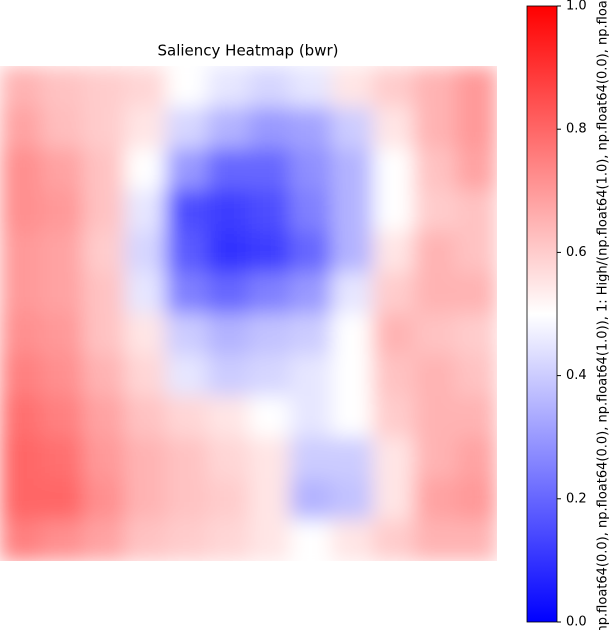  I want to click on colorbar-tick-label: 0.4, so click(576, 375).